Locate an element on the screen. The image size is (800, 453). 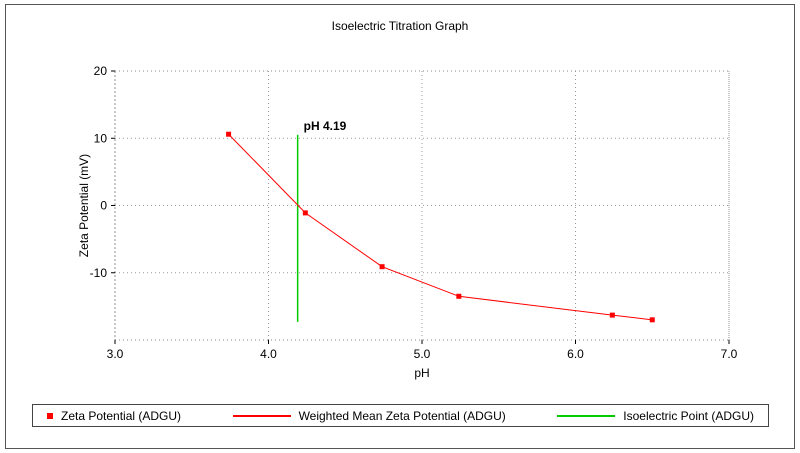
svg-text: pH 4.19 is located at coordinates (325, 126).